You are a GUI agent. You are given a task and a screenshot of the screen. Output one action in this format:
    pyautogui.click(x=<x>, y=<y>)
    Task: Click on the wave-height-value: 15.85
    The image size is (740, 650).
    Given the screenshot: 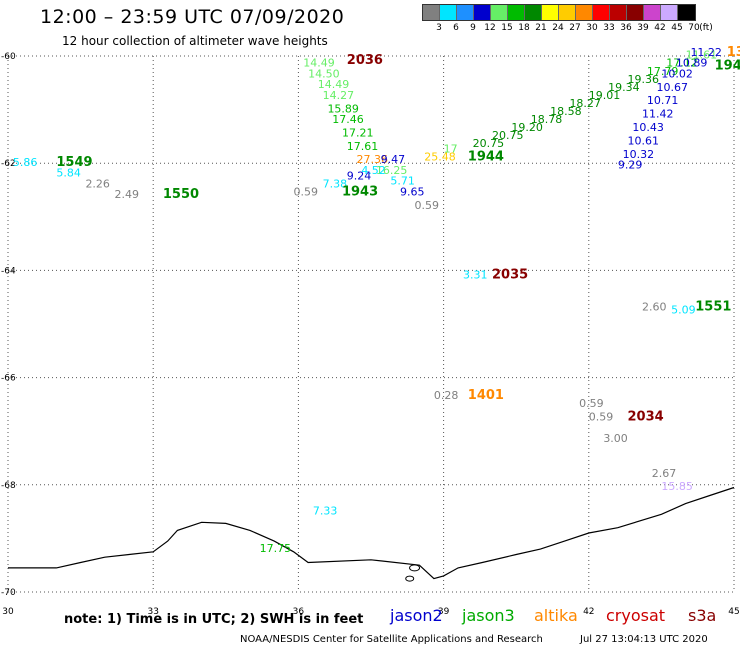 What is the action you would take?
    pyautogui.click(x=677, y=486)
    